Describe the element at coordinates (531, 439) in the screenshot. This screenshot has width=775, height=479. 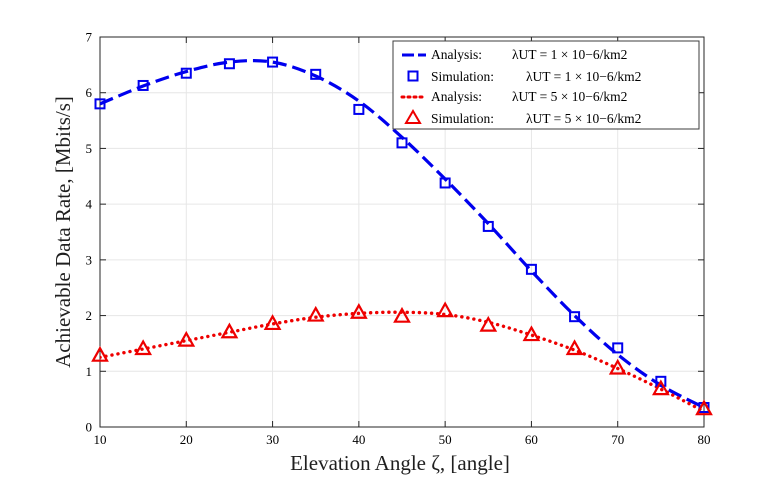
I see `x-tick-label: 60` at that location.